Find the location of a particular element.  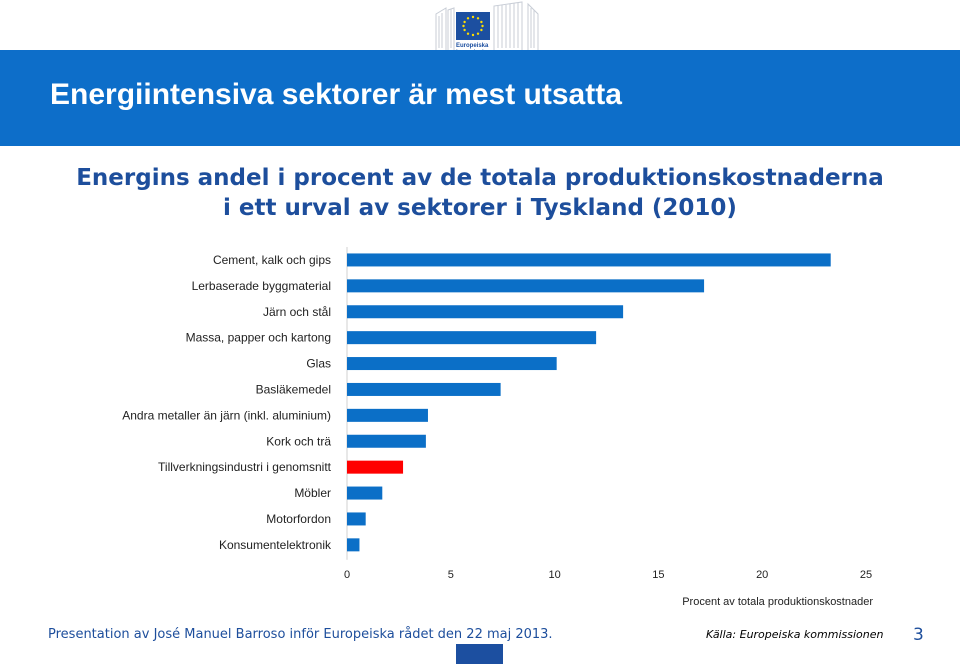

category-label: Tillverkningsindustri i genomsnitt is located at coordinates (245, 467).